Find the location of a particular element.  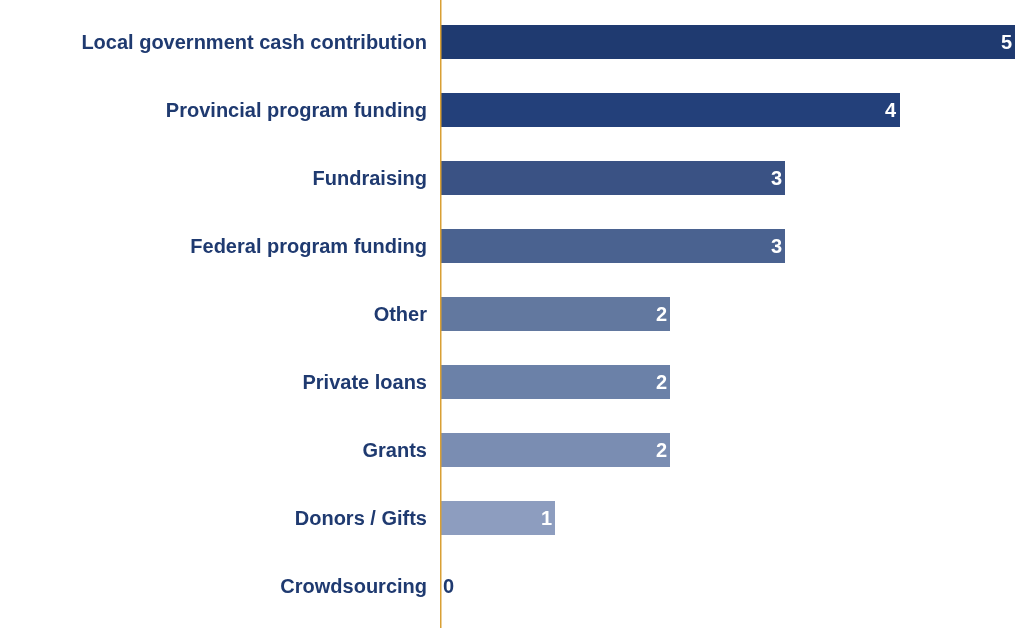

y-tick-label: Fundraising is located at coordinates (369, 178).